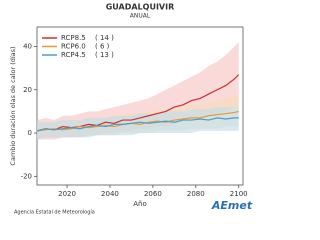 This screenshot has height=240, width=320. What do you see at coordinates (140, 204) in the screenshot?
I see `x-axis-label: Año` at bounding box center [140, 204].